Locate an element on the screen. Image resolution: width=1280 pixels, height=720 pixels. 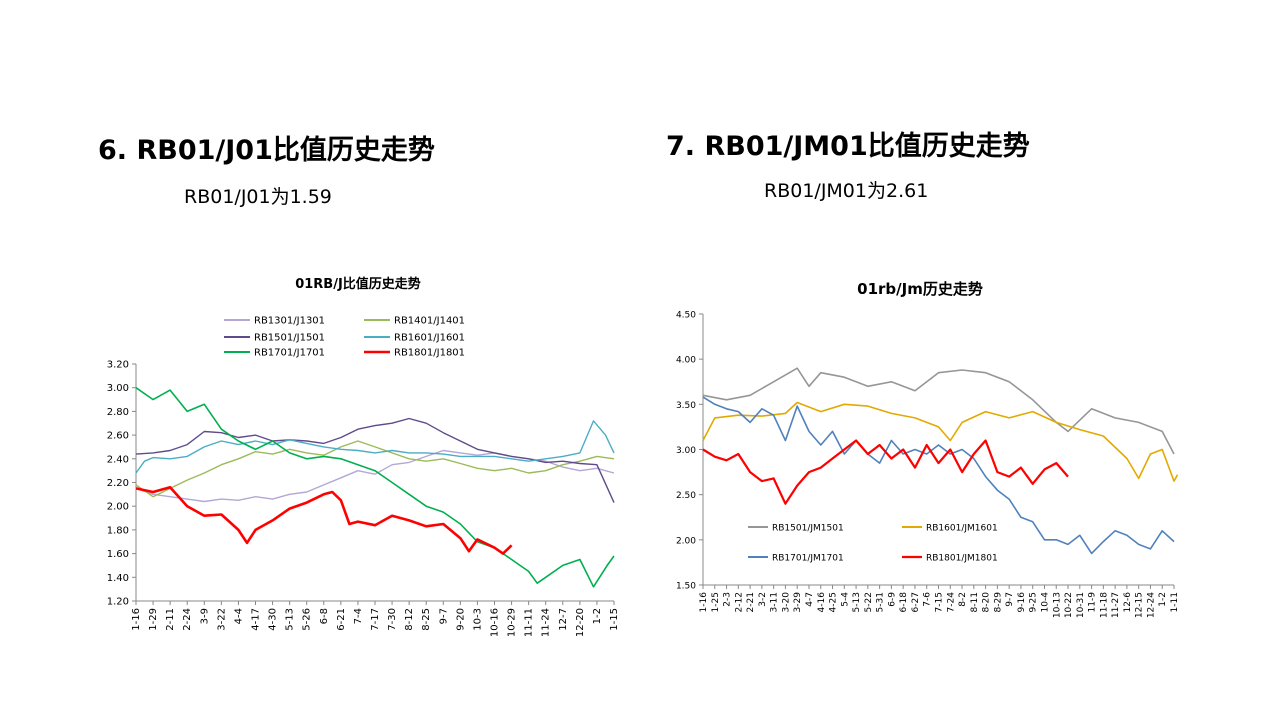
x-tick-label: 10-31 is located at coordinates (1081, 605).